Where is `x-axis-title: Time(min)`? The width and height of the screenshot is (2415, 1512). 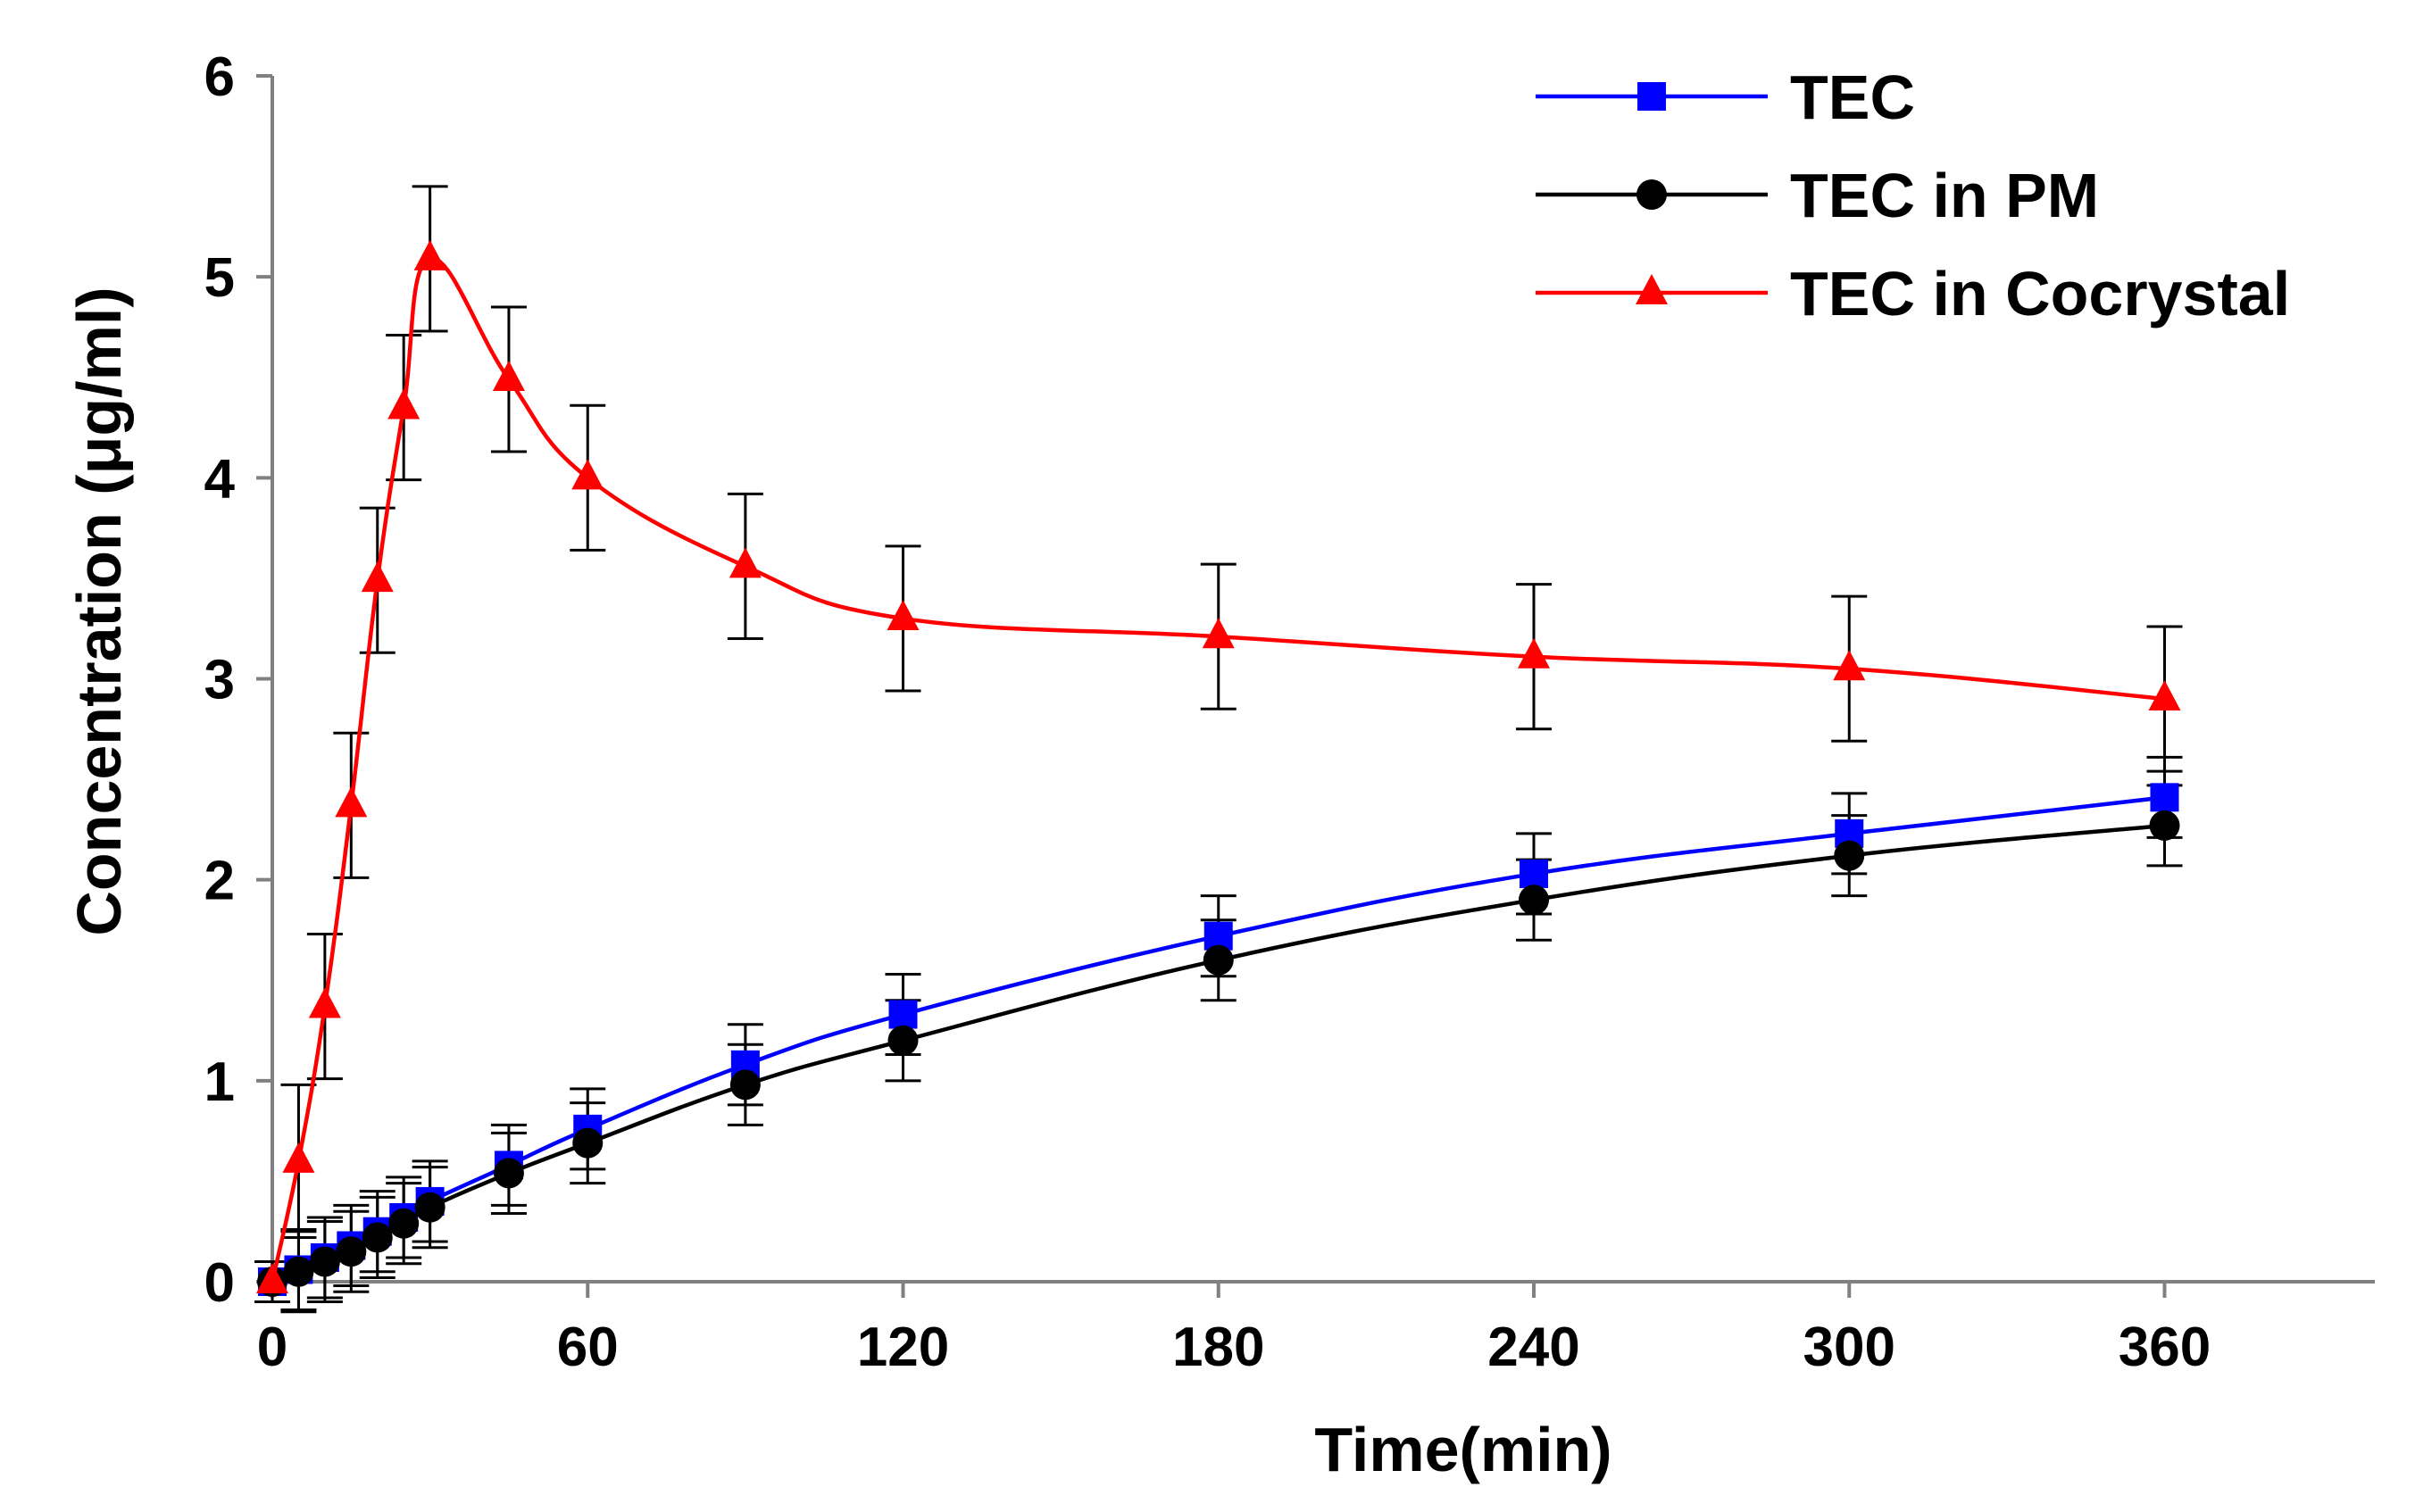
x-axis-title: Time(min) is located at coordinates (1462, 1450).